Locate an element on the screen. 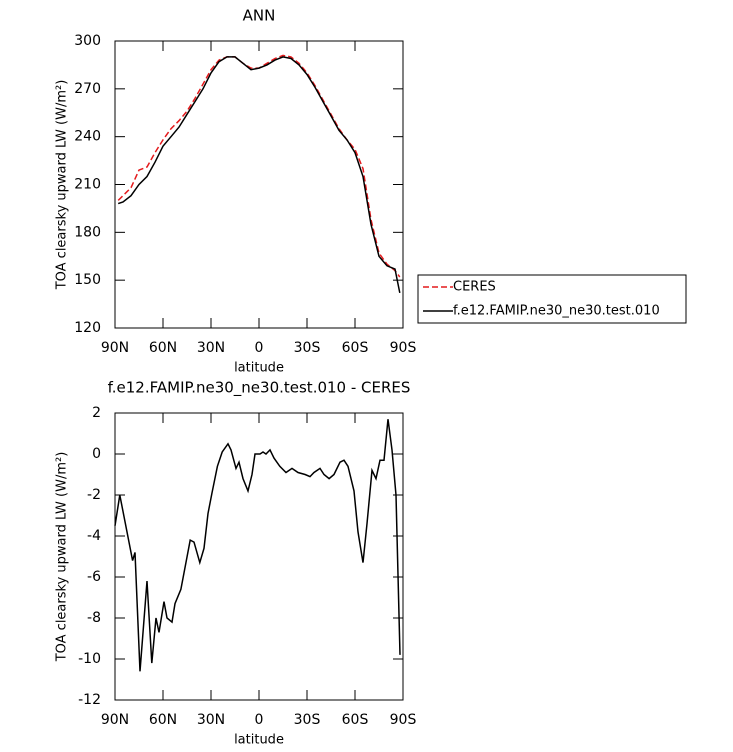 This screenshot has width=733, height=752. y-tick-label: 270 is located at coordinates (87, 89).